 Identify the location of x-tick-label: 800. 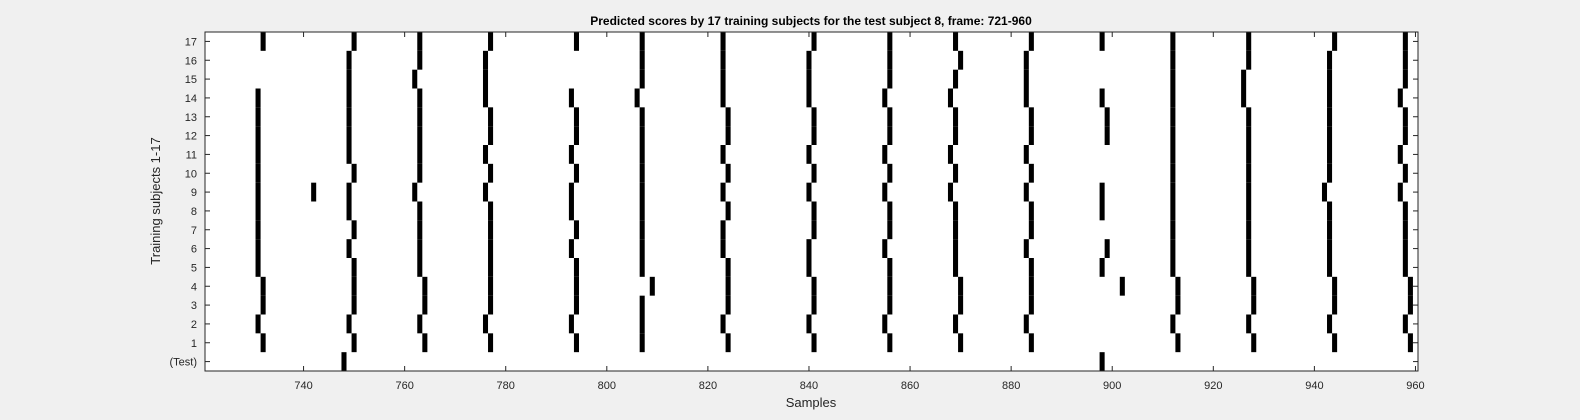
(607, 386).